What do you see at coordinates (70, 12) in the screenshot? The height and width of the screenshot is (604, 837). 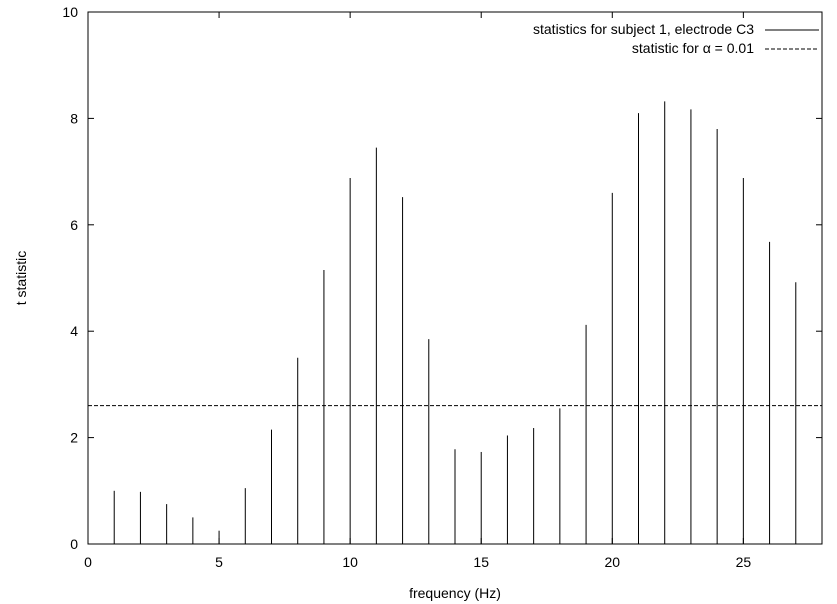 I see `y-tick-label: 10` at bounding box center [70, 12].